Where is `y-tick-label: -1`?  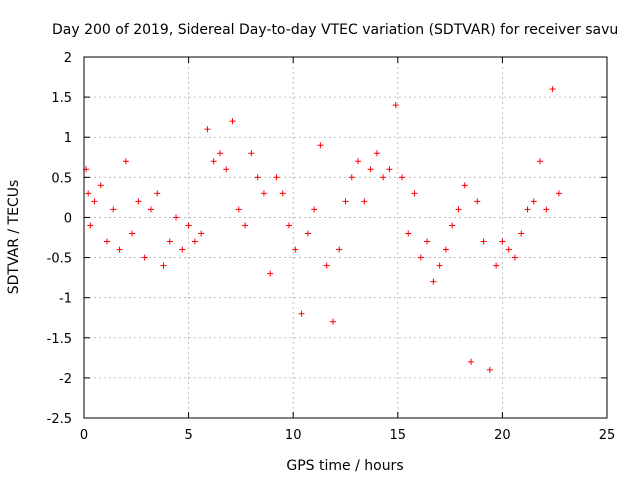 y-tick-label: -1 is located at coordinates (65, 299).